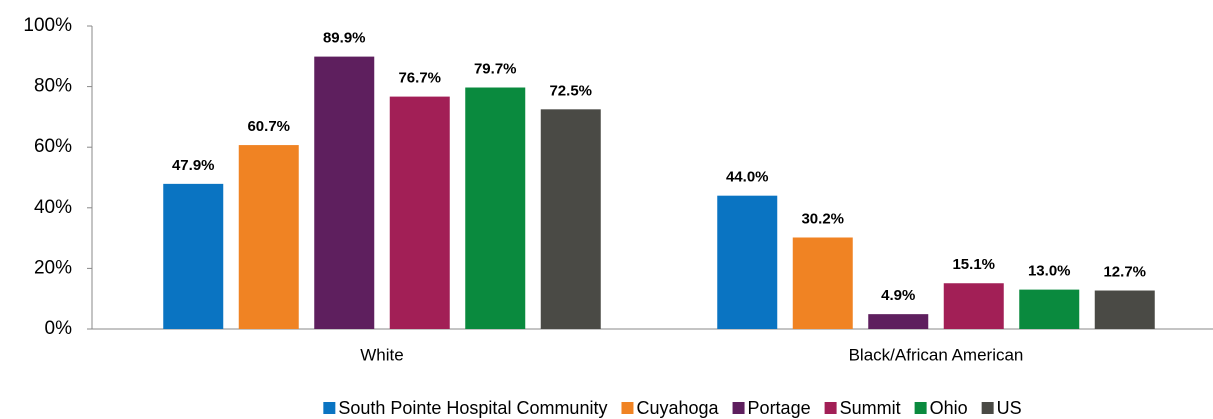  Describe the element at coordinates (268, 126) in the screenshot. I see `value-label: 60.7%` at that location.